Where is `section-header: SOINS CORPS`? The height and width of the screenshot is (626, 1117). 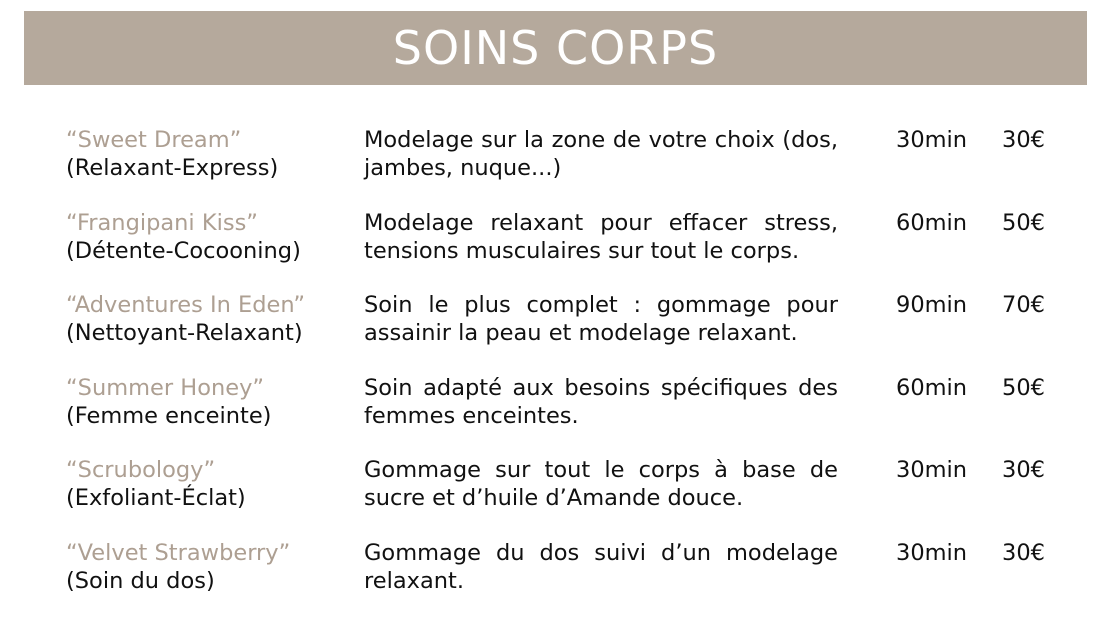 section-header: SOINS CORPS is located at coordinates (555, 48).